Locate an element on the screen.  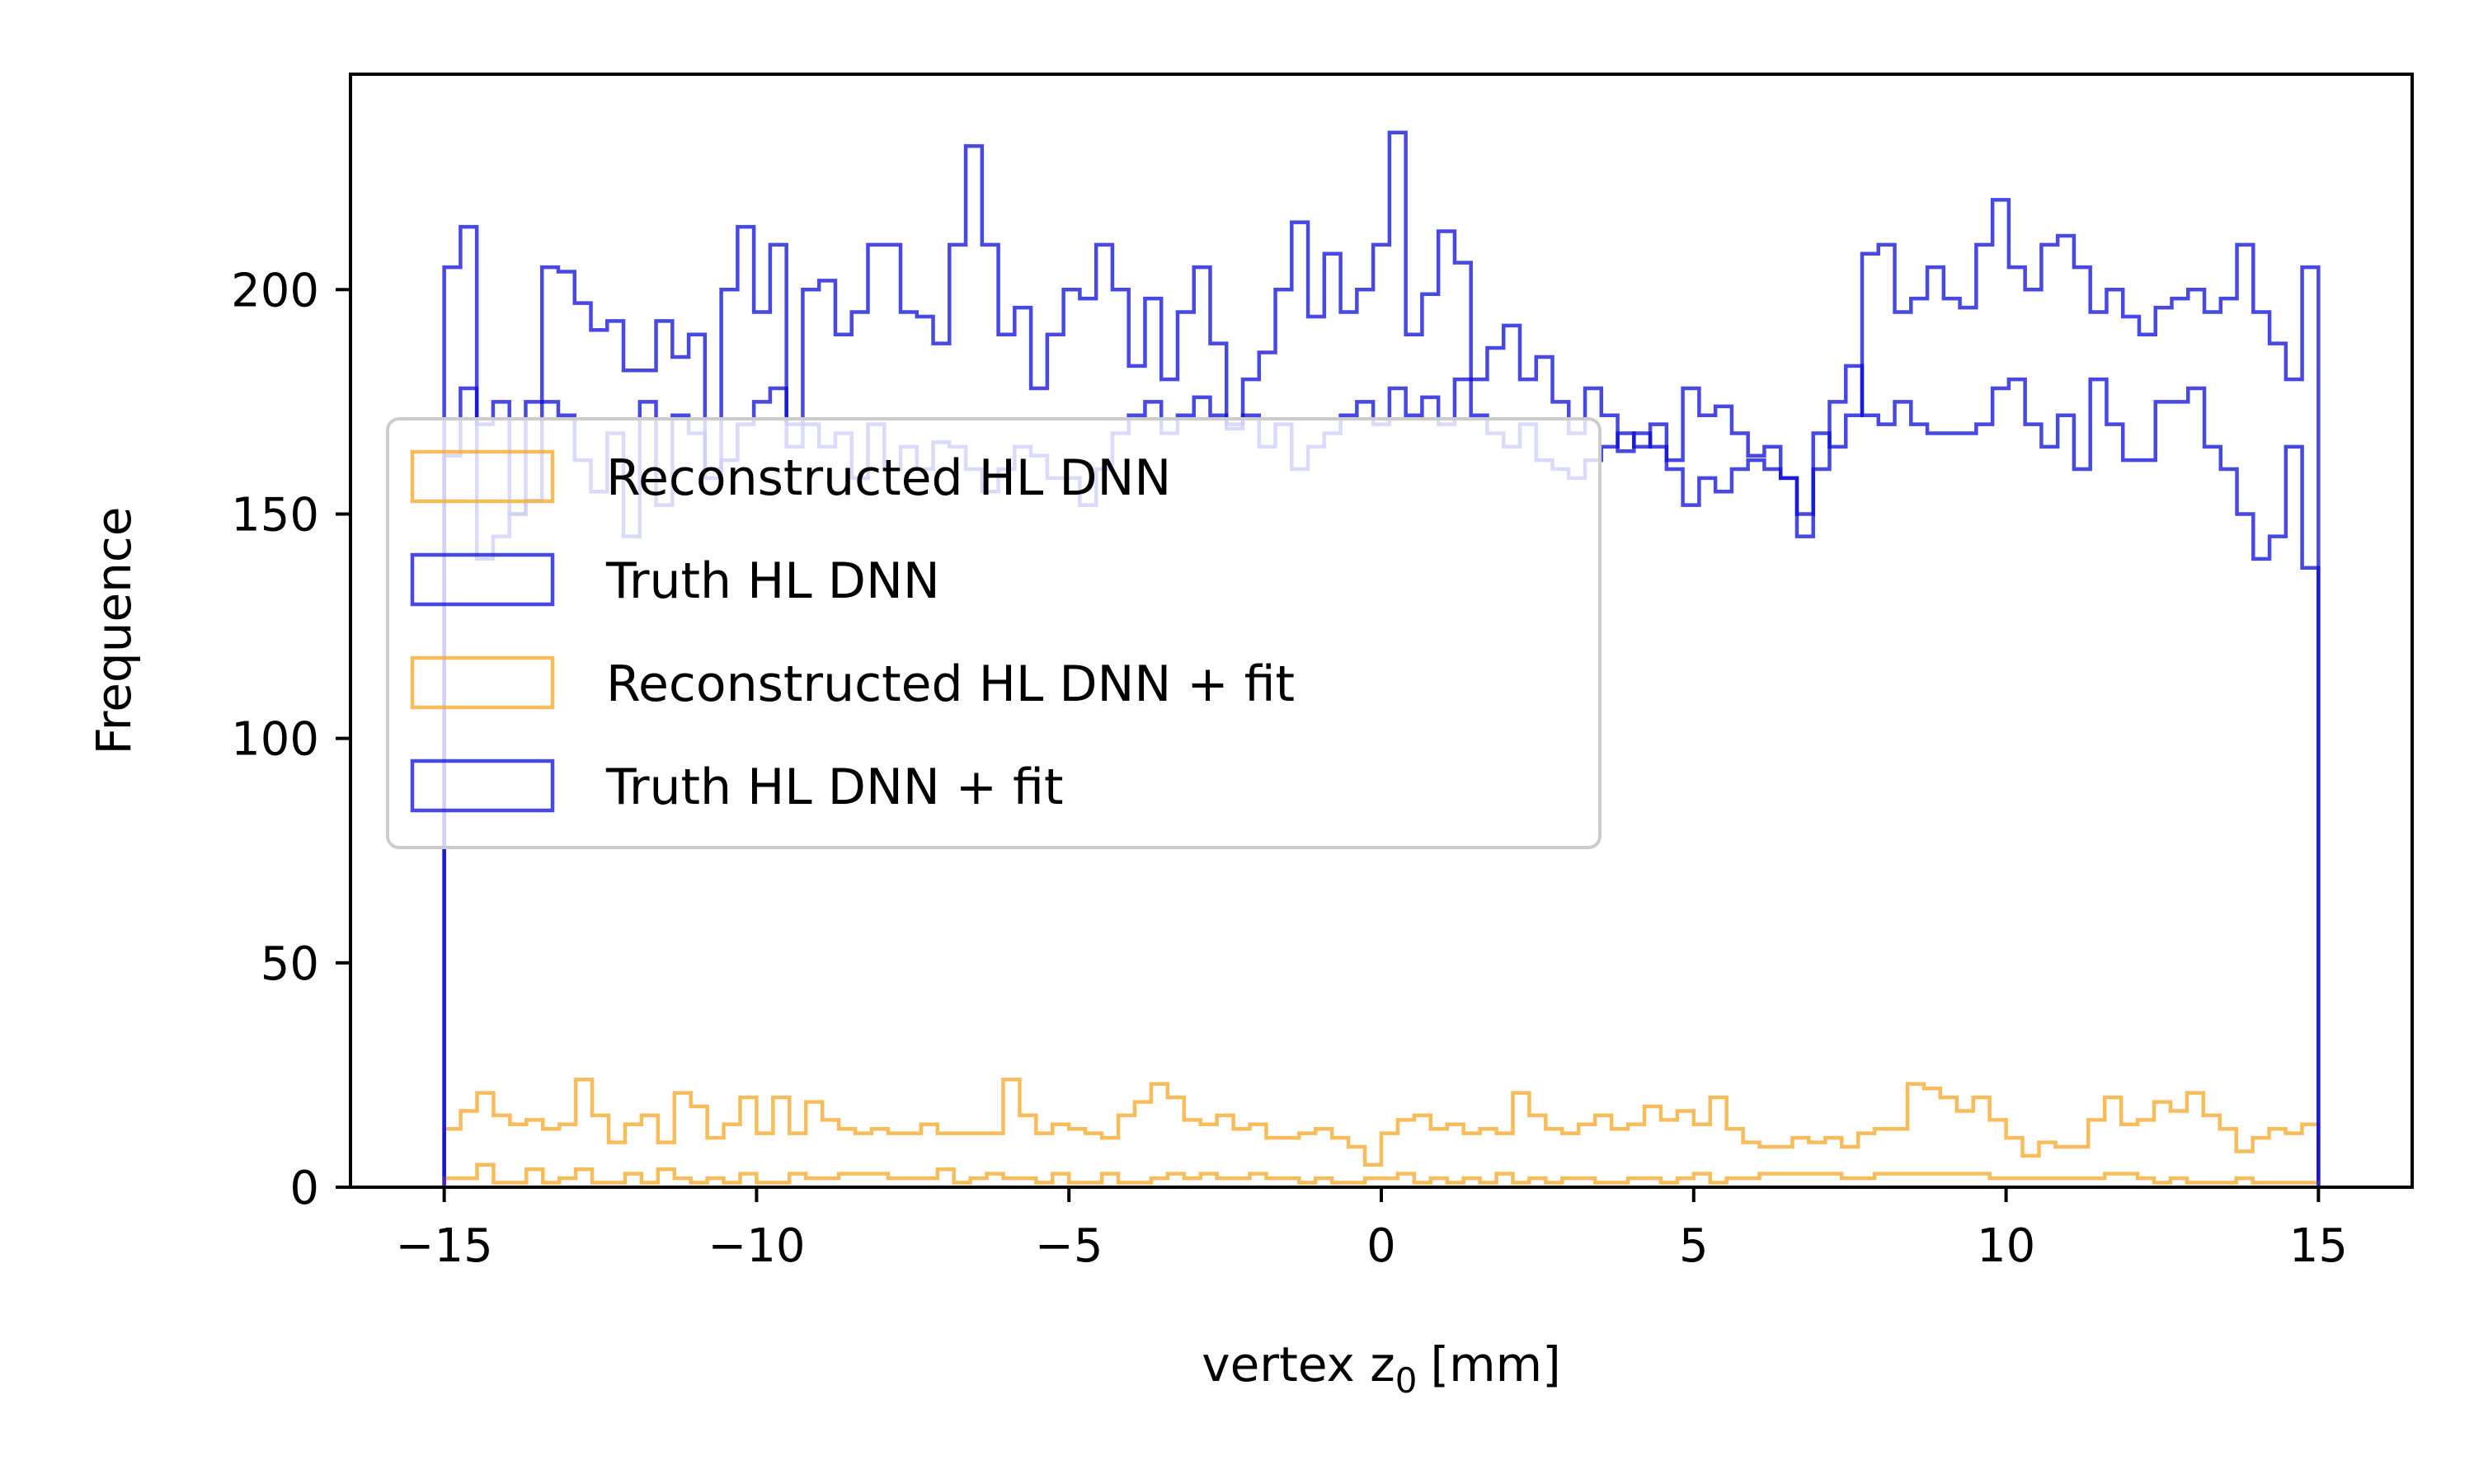
y-tick-label: 150 is located at coordinates (275, 515).